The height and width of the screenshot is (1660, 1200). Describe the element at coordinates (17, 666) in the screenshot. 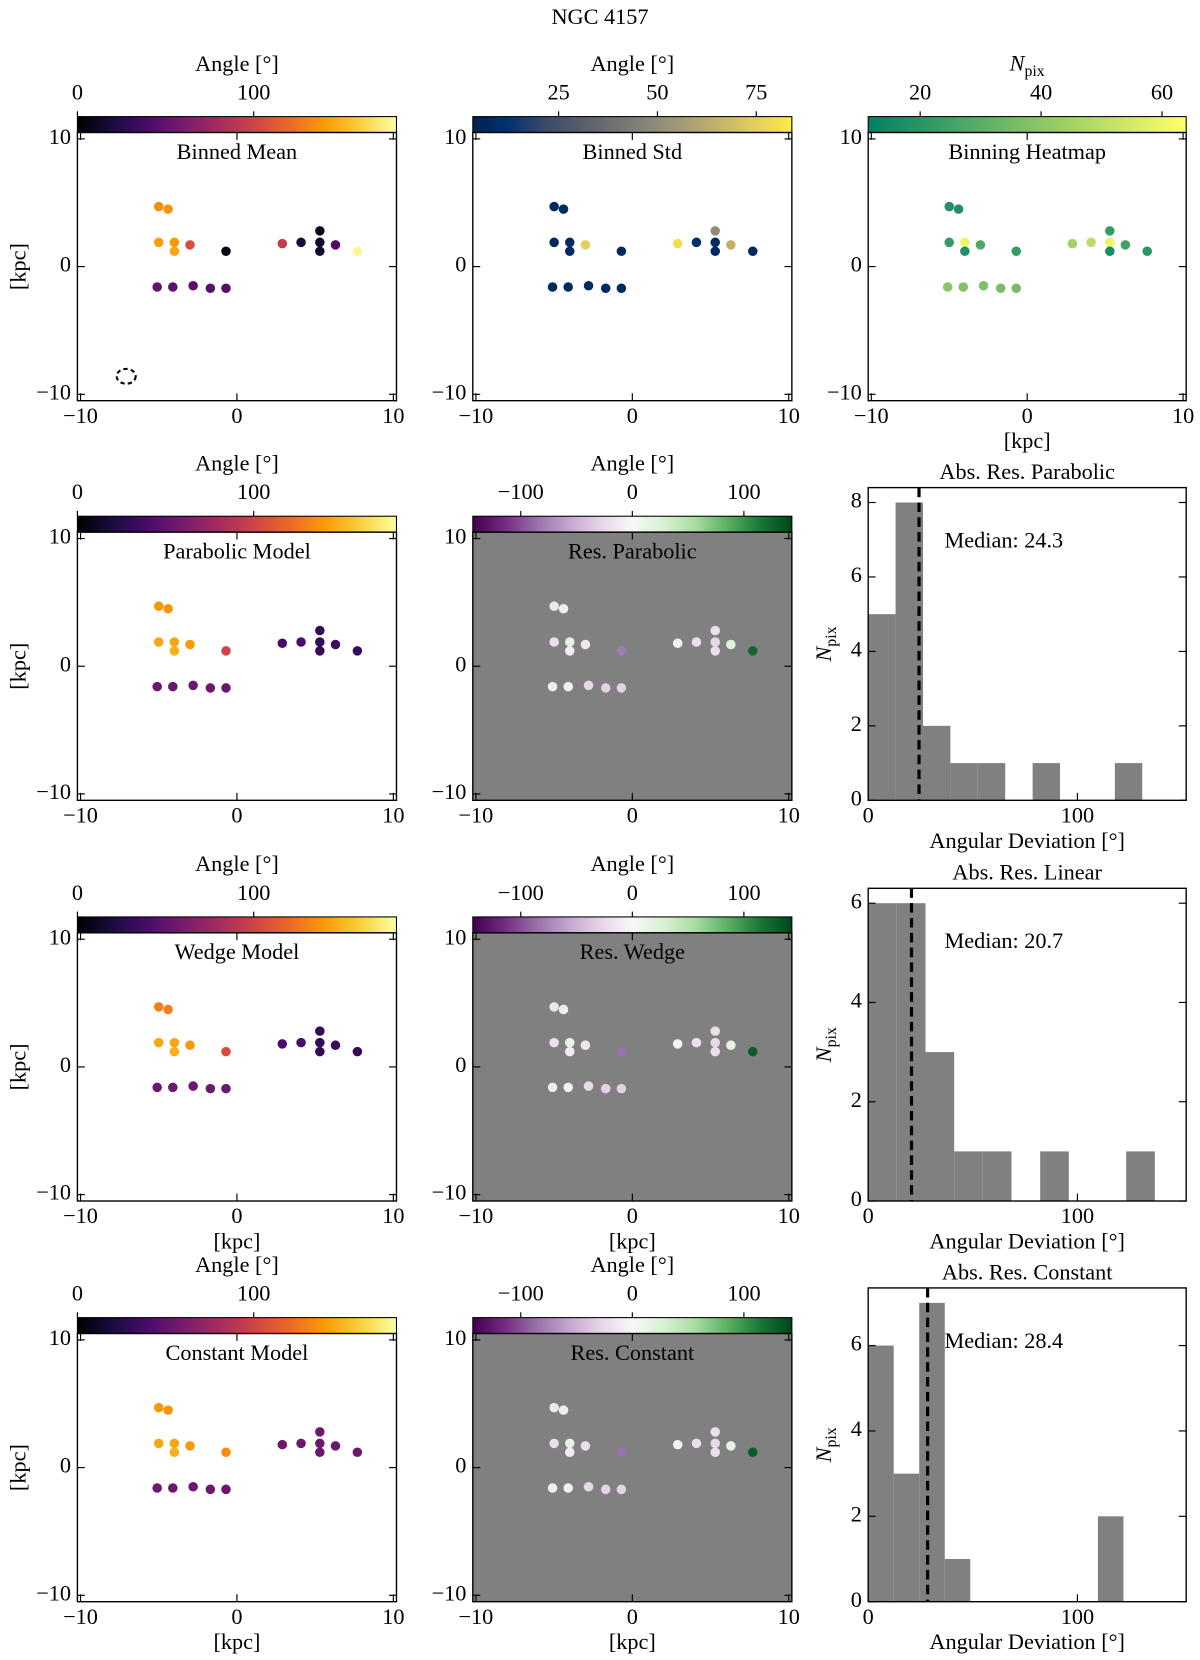

I see `y-axis-label: [kpc]` at that location.